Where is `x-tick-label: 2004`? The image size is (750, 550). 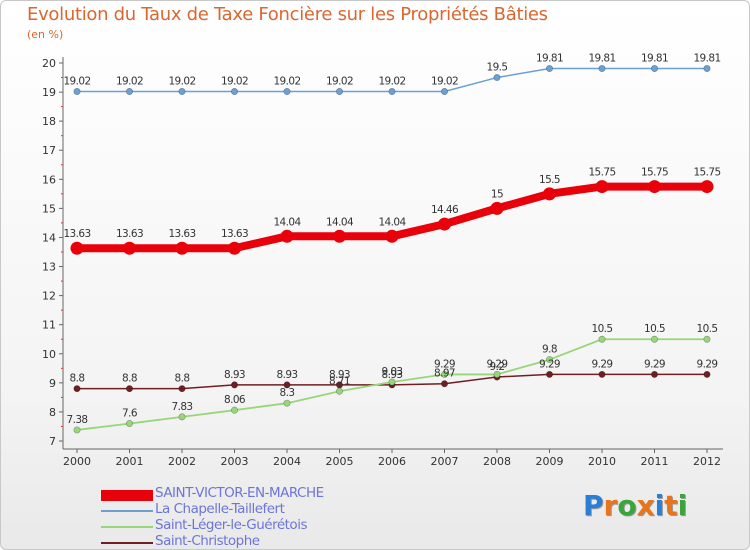 x-tick-label: 2004 is located at coordinates (287, 461).